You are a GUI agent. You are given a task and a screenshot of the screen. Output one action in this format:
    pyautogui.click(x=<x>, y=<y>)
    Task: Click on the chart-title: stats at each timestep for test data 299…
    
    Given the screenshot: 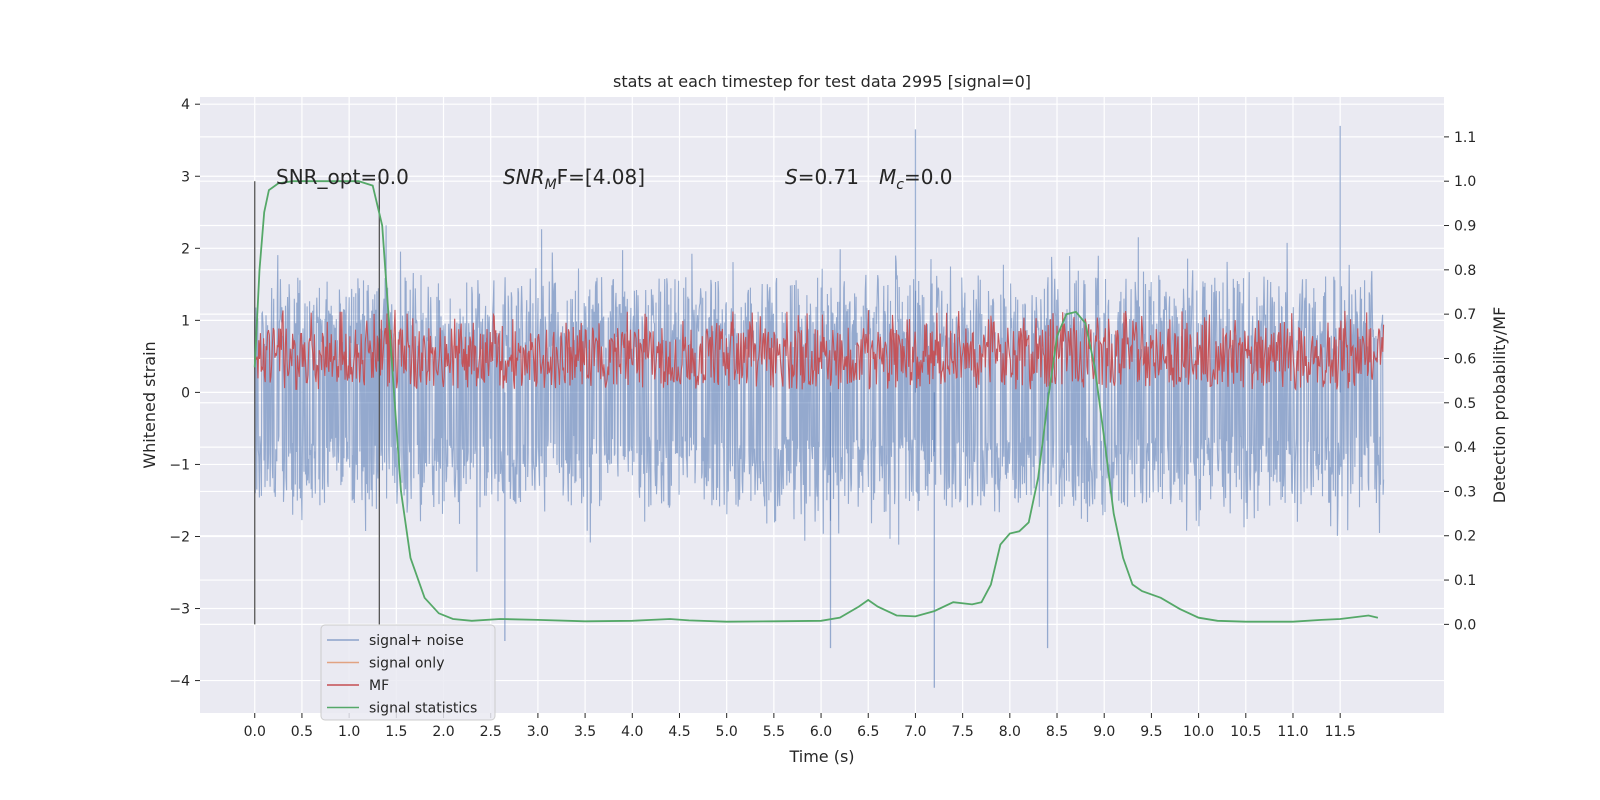 What is the action you would take?
    pyautogui.click(x=822, y=81)
    